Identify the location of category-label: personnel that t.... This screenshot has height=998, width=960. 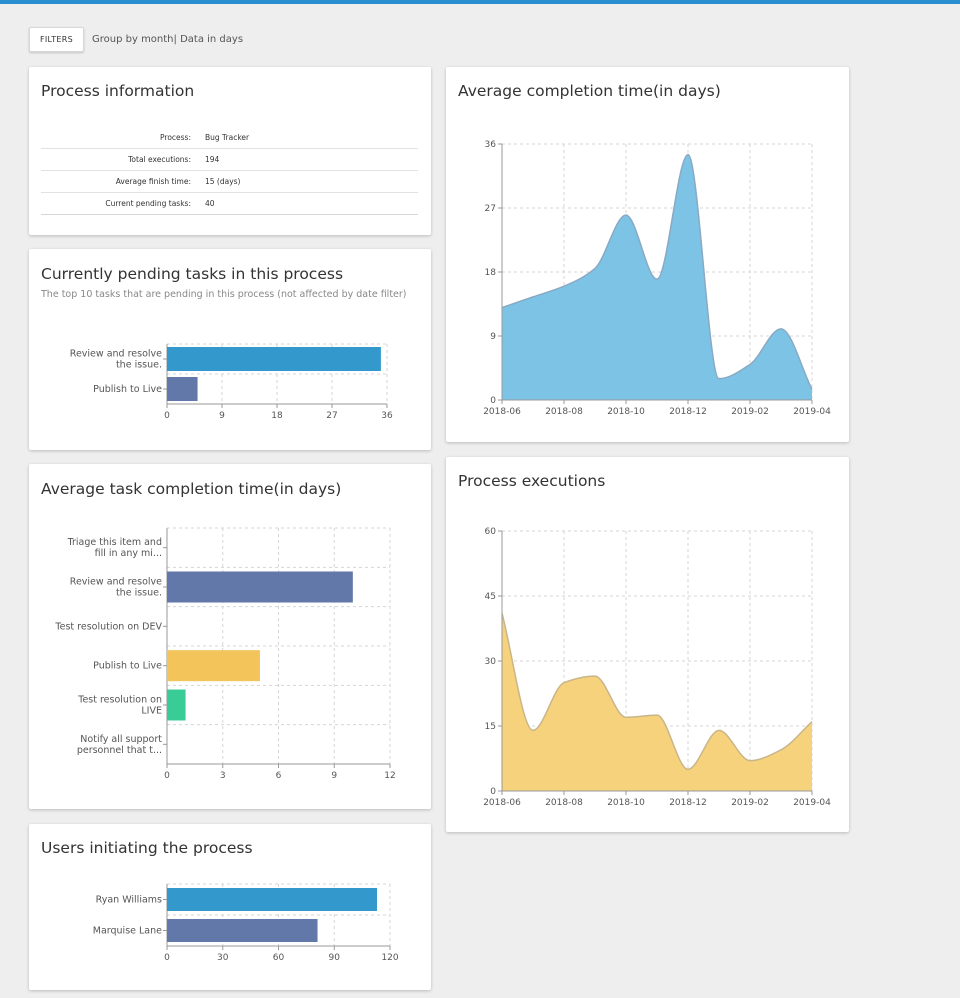
(119, 750).